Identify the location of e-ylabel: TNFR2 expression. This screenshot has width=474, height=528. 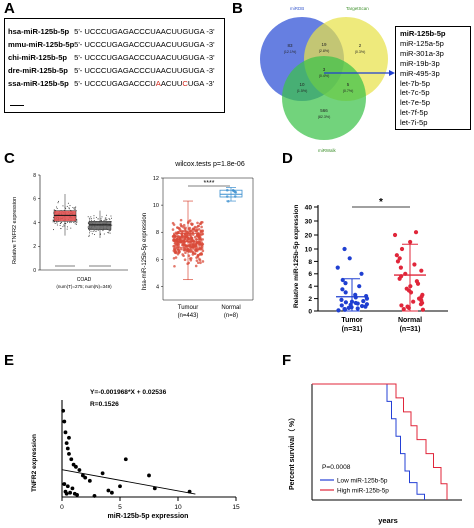
(34, 463).